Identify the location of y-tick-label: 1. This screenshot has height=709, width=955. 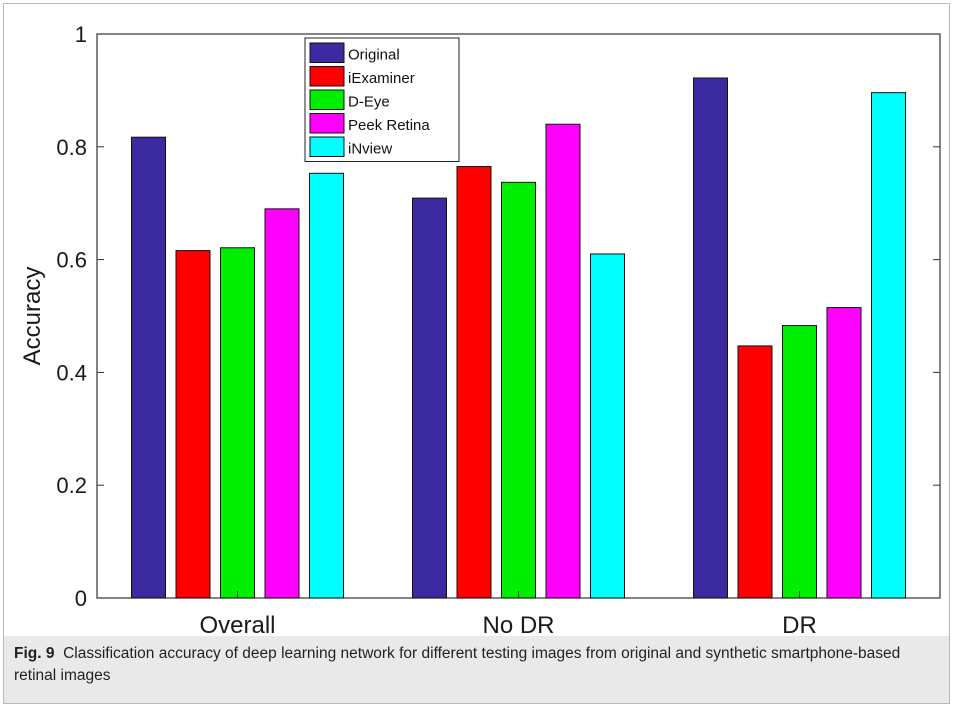
(81, 34).